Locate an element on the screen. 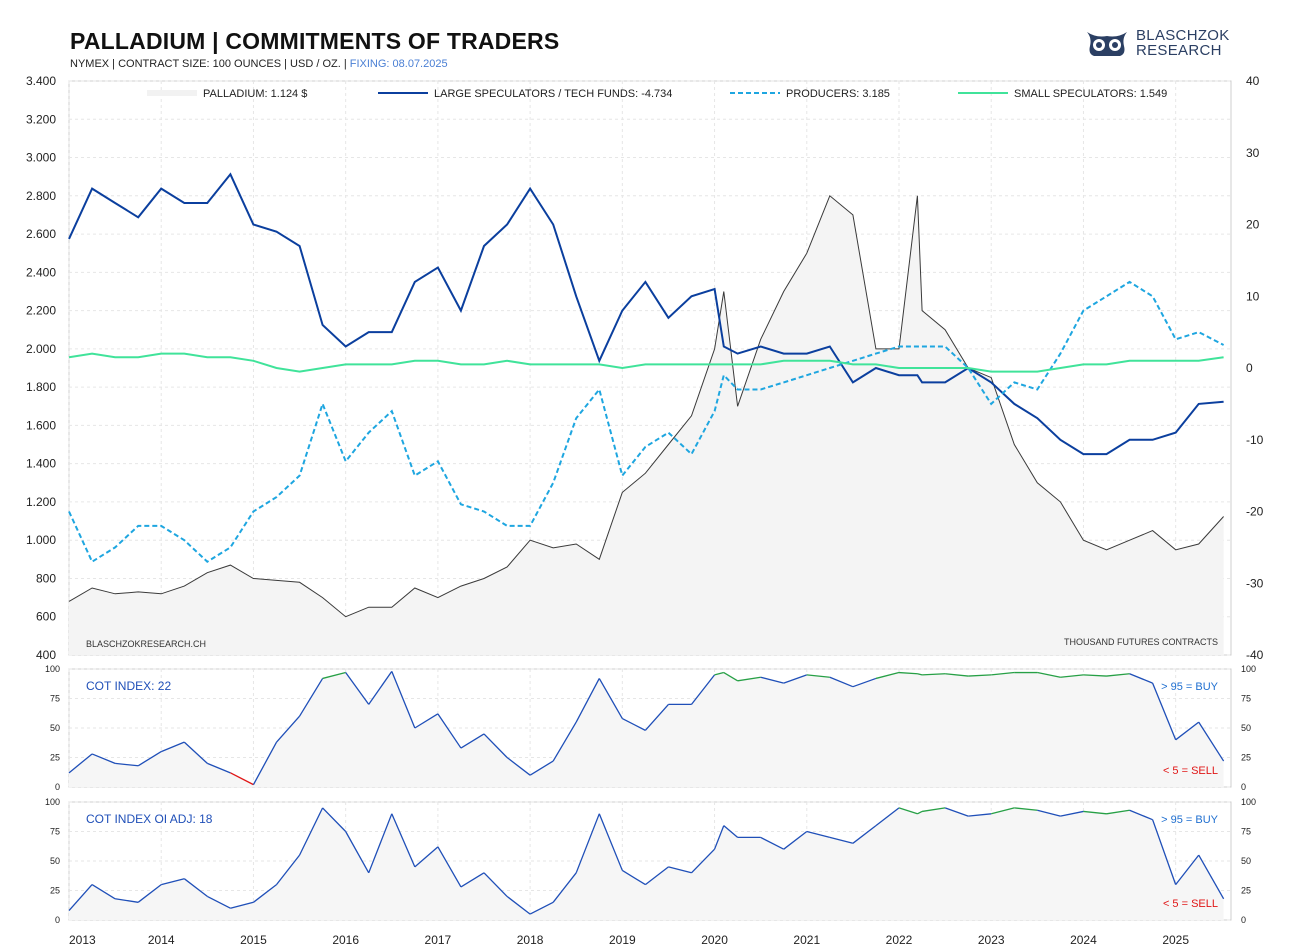 The width and height of the screenshot is (1307, 951). brand-name: BLASCHZOK RESEARCH is located at coordinates (1183, 43).